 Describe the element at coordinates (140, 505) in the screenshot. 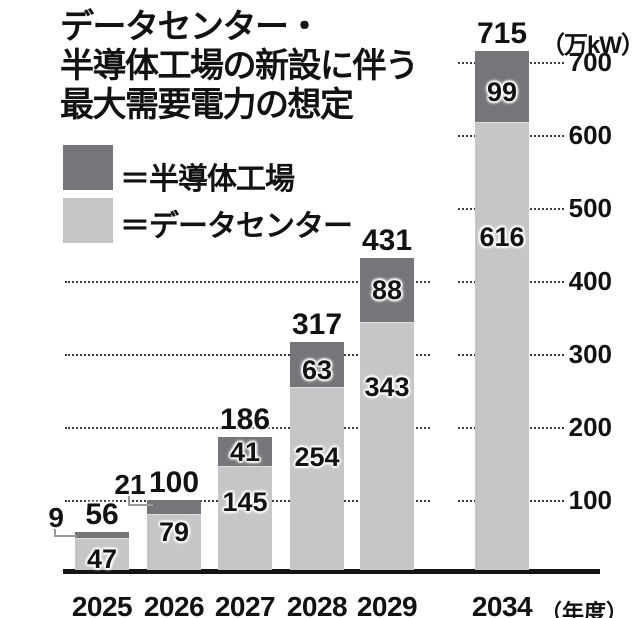

I see `callout-line-horizontal-2026` at that location.